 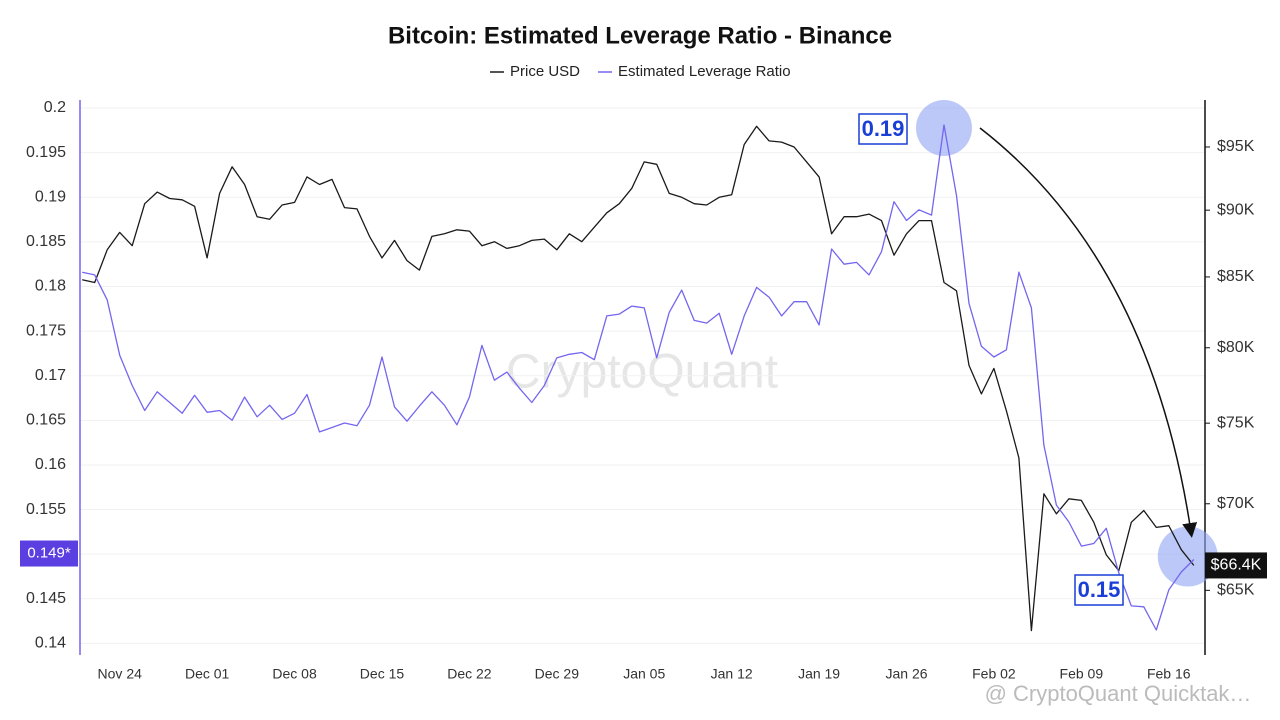 I want to click on y-tick-label: 0.195, so click(x=46, y=152).